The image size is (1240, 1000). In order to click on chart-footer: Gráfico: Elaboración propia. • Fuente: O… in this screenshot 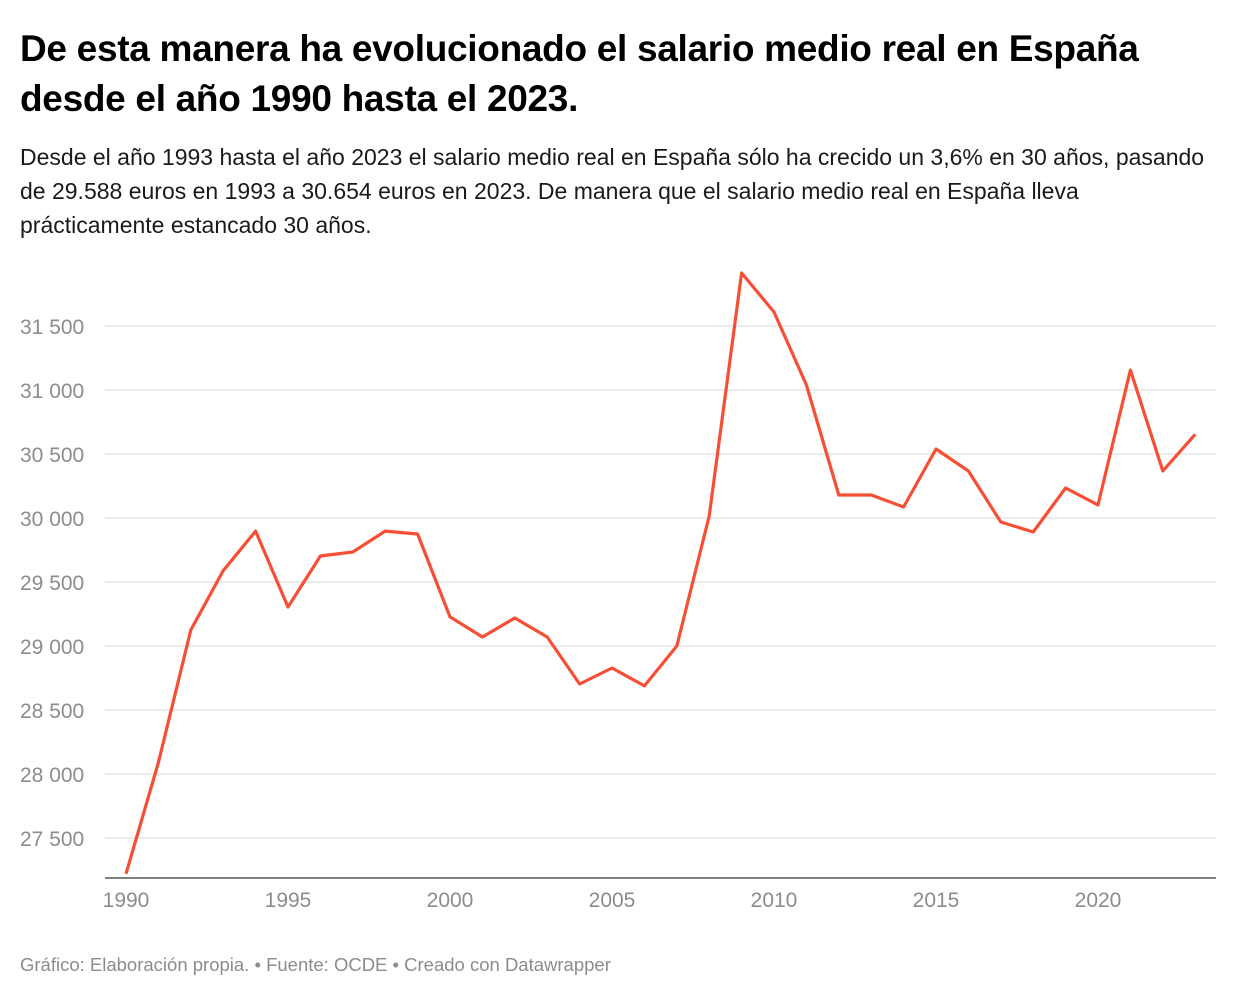, I will do `click(315, 964)`.